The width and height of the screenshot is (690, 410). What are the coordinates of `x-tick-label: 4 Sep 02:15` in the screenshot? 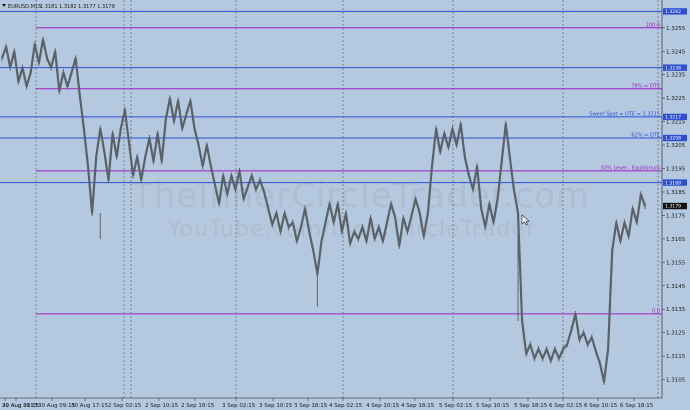 It's located at (346, 406).